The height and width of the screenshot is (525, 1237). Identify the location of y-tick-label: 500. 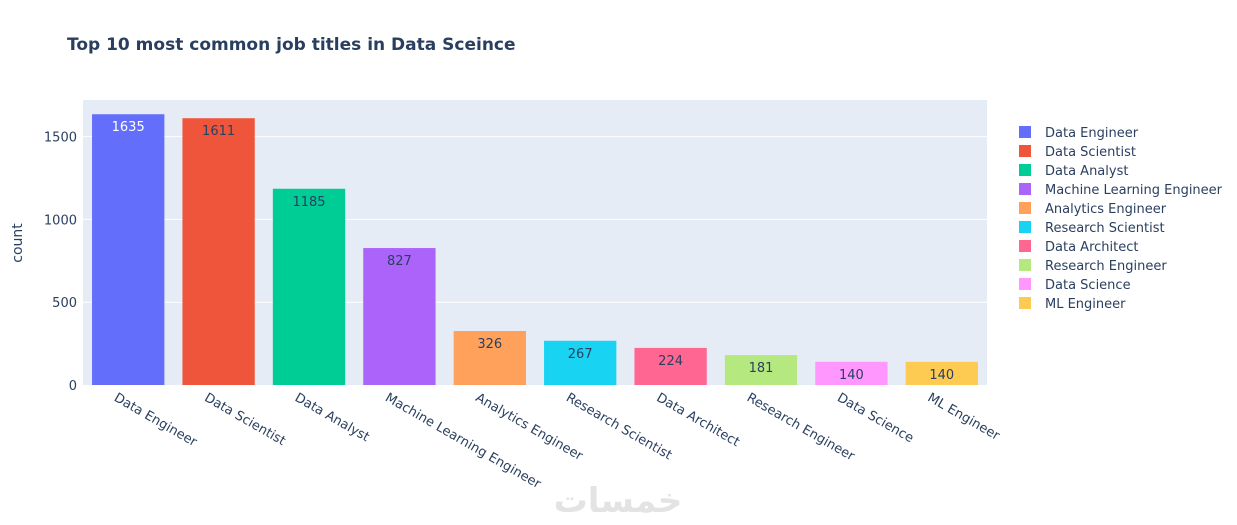
(64, 303).